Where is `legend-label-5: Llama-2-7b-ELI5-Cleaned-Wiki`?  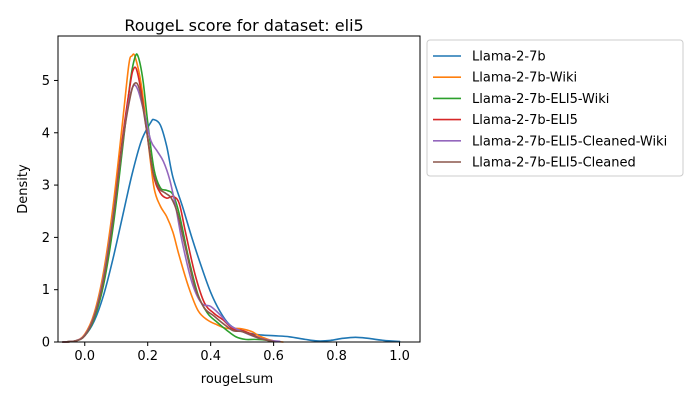 legend-label-5: Llama-2-7b-ELI5-Cleaned-Wiki is located at coordinates (569, 141).